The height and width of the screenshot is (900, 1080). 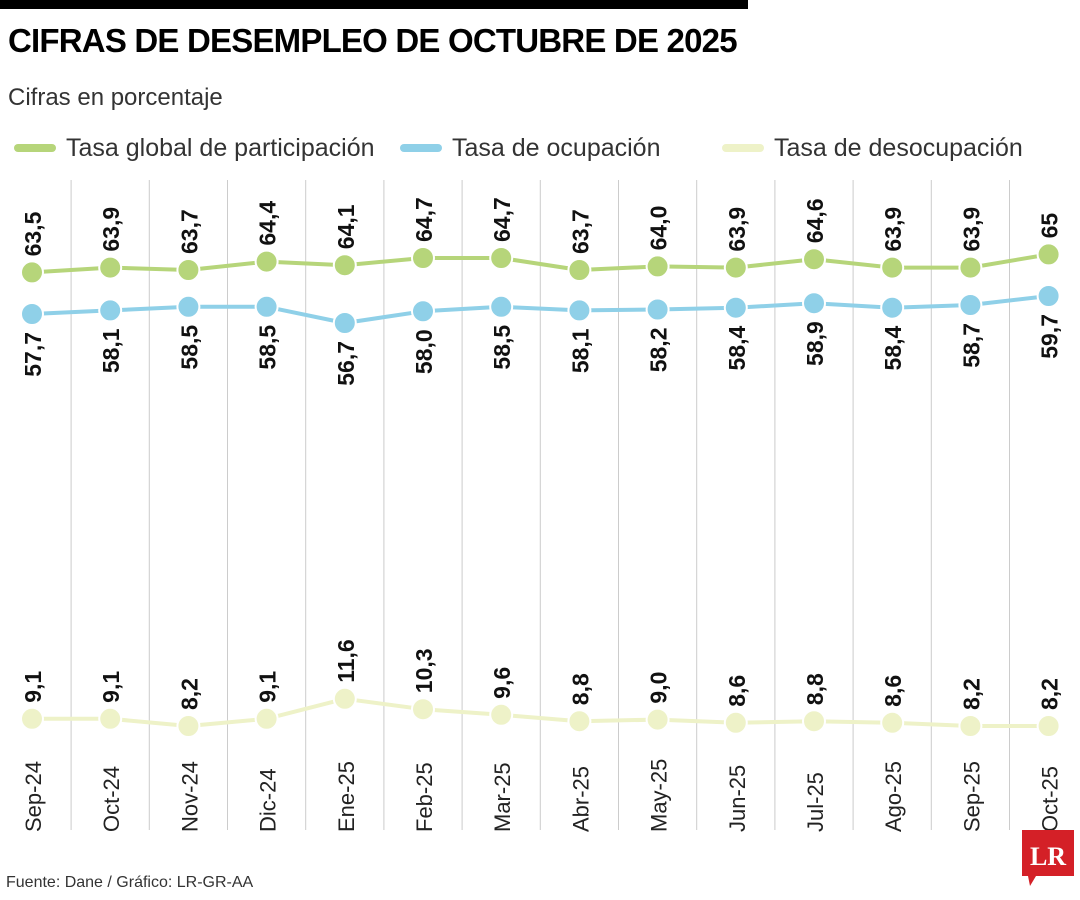 What do you see at coordinates (971, 796) in the screenshot?
I see `x-tick-label: Sep-25` at bounding box center [971, 796].